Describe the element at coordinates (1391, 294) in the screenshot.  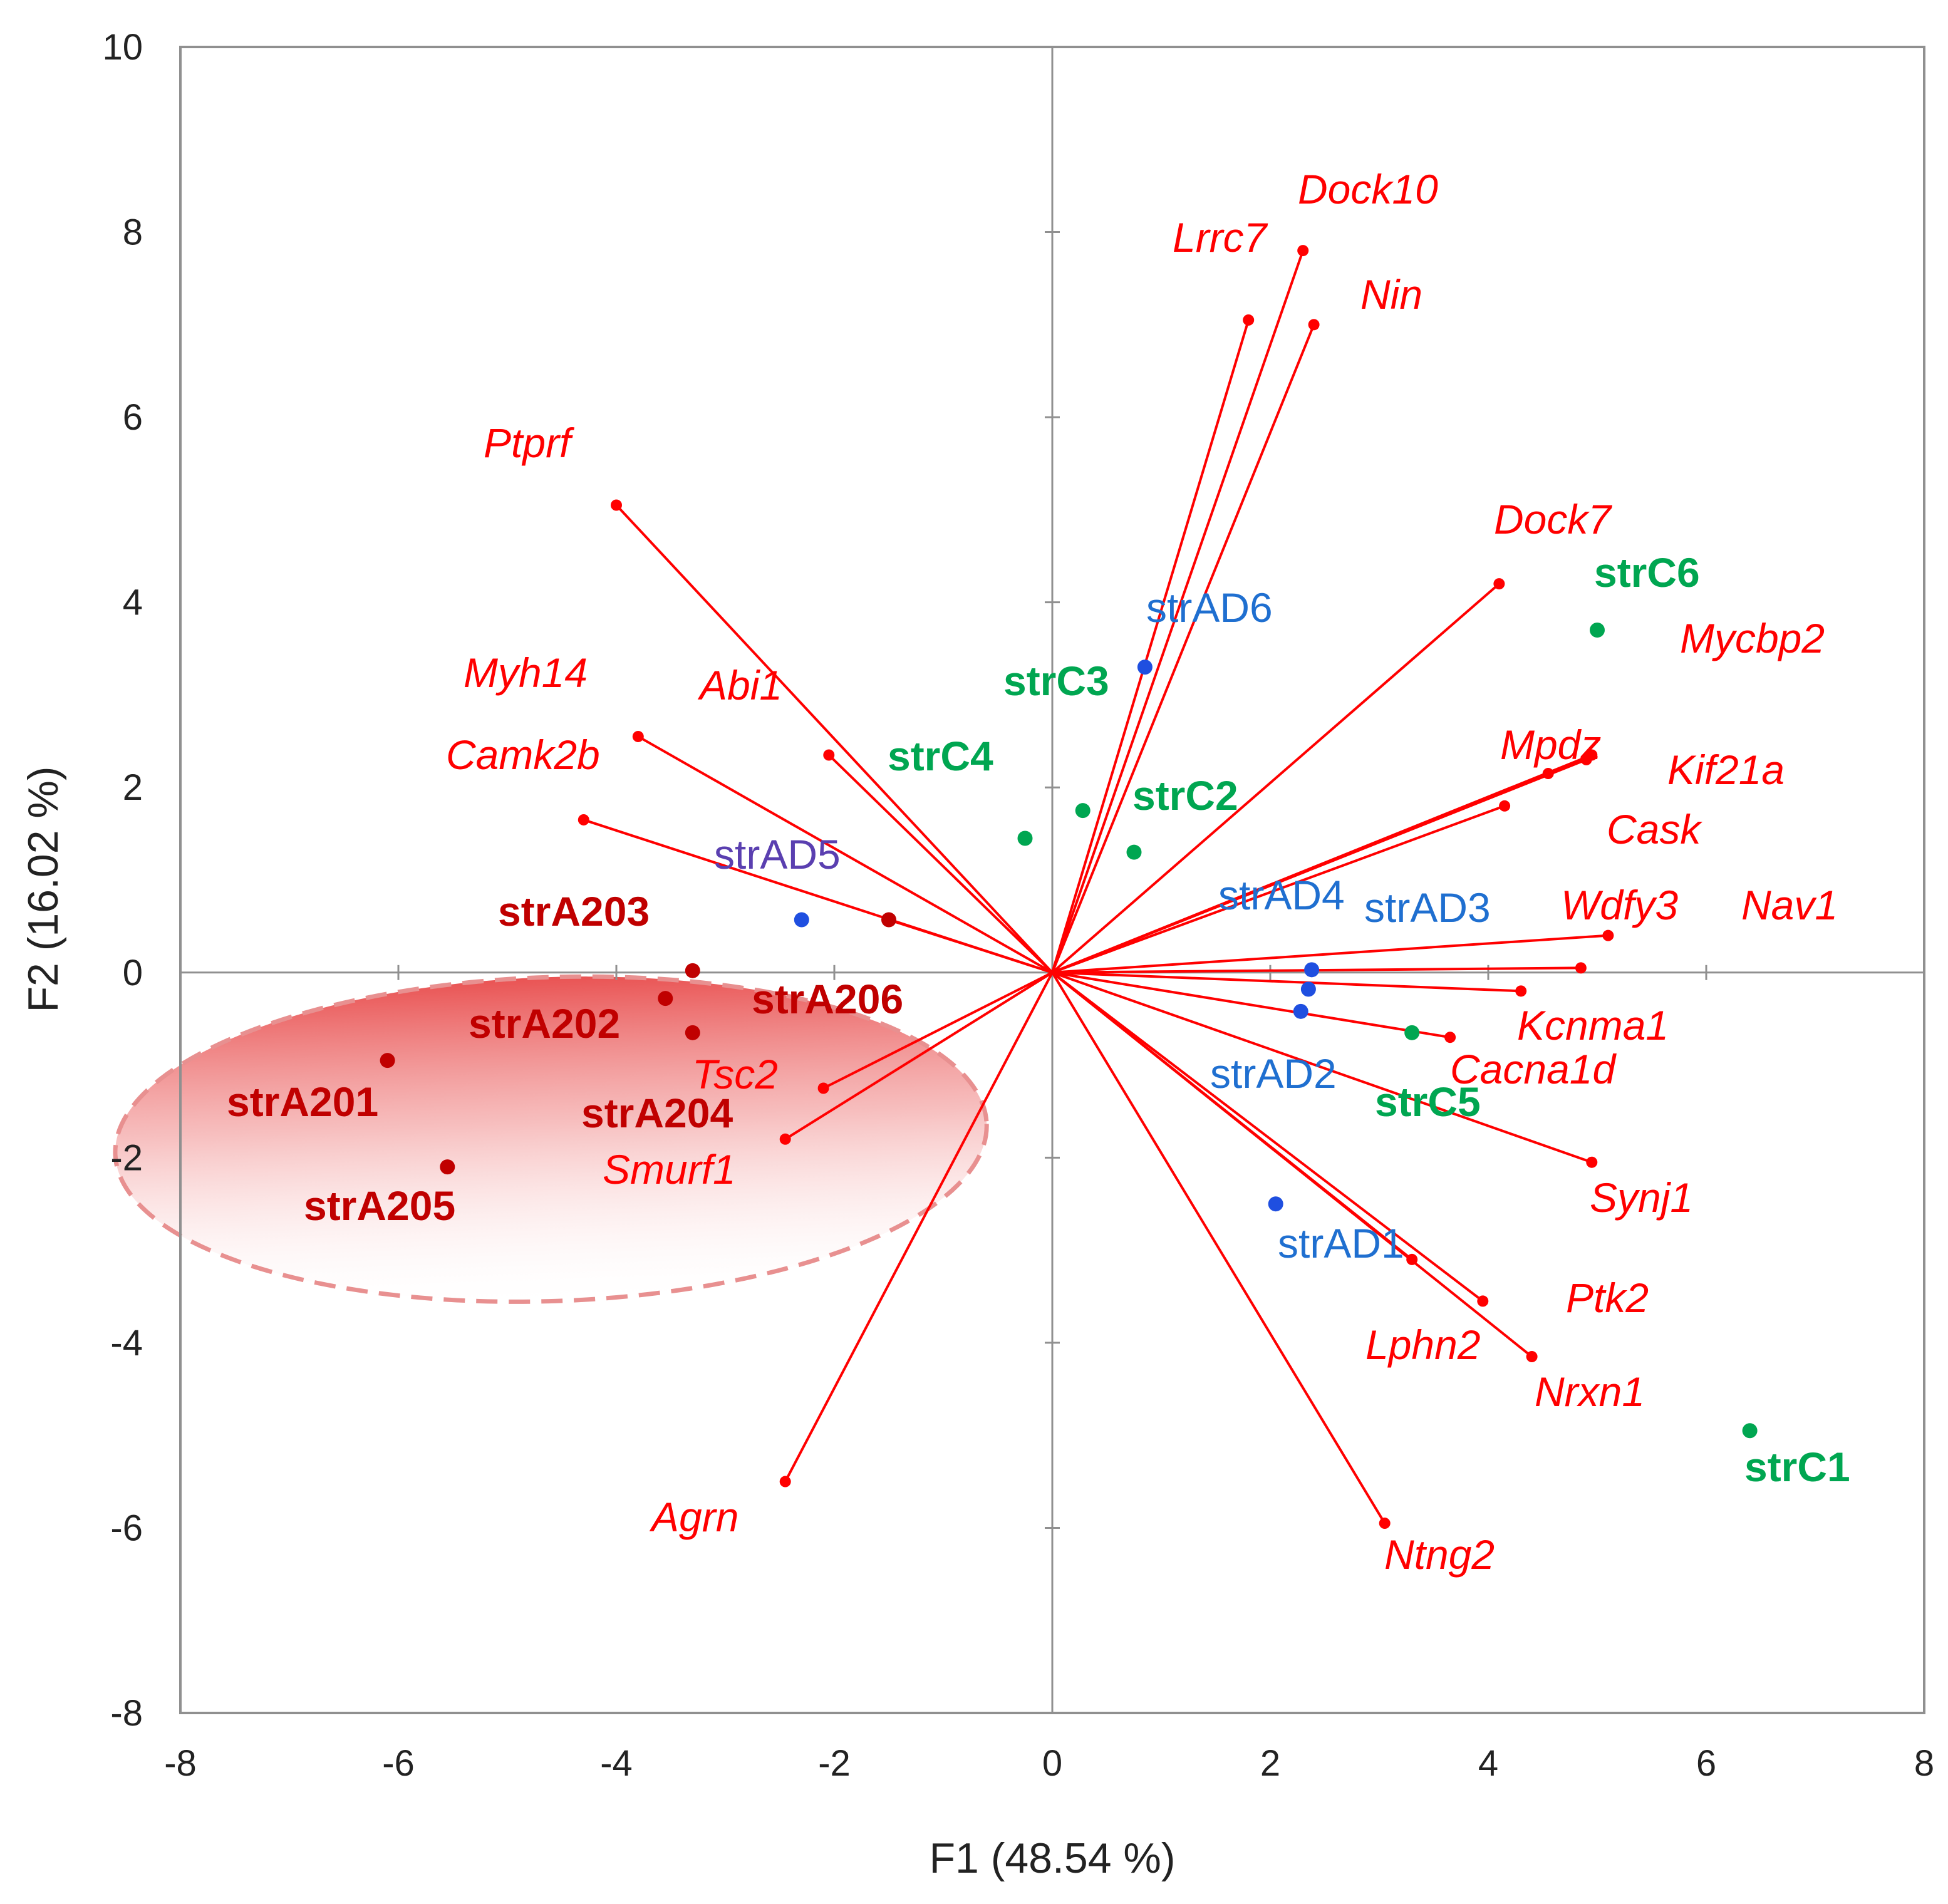
I see `variable-label: Nin` at that location.